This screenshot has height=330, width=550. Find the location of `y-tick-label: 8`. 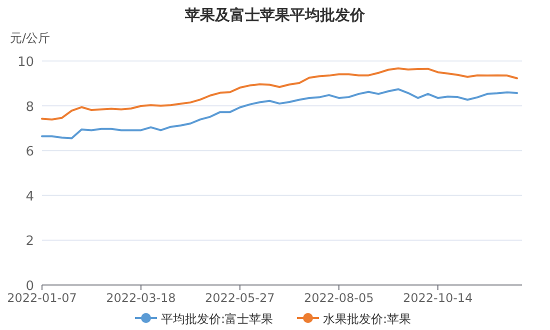

y-tick-label: 8 is located at coordinates (30, 107).